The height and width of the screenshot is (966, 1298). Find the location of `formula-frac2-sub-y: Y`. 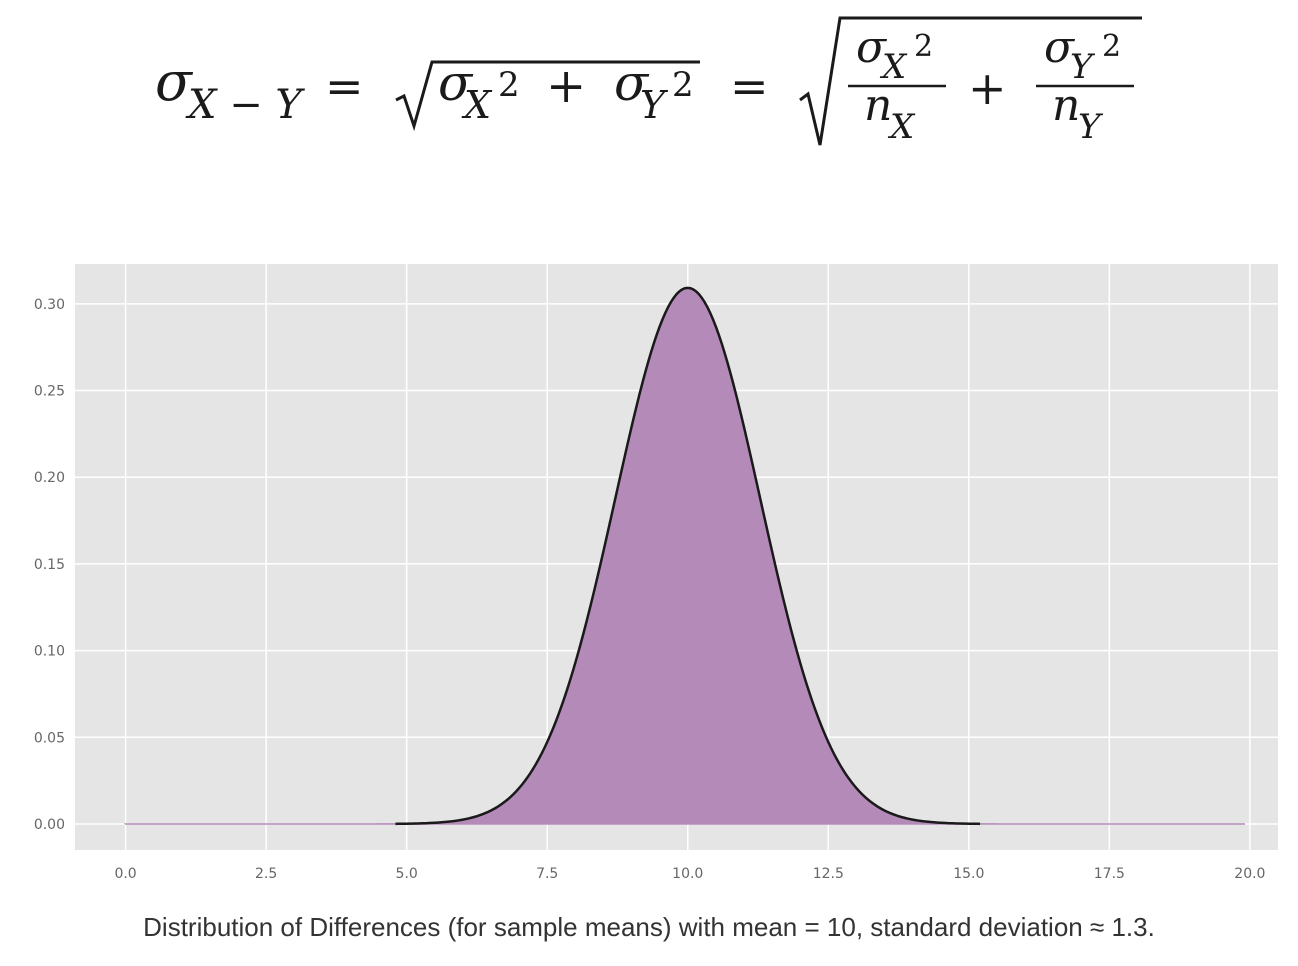

formula-frac2-sub-y: Y is located at coordinates (1083, 67).